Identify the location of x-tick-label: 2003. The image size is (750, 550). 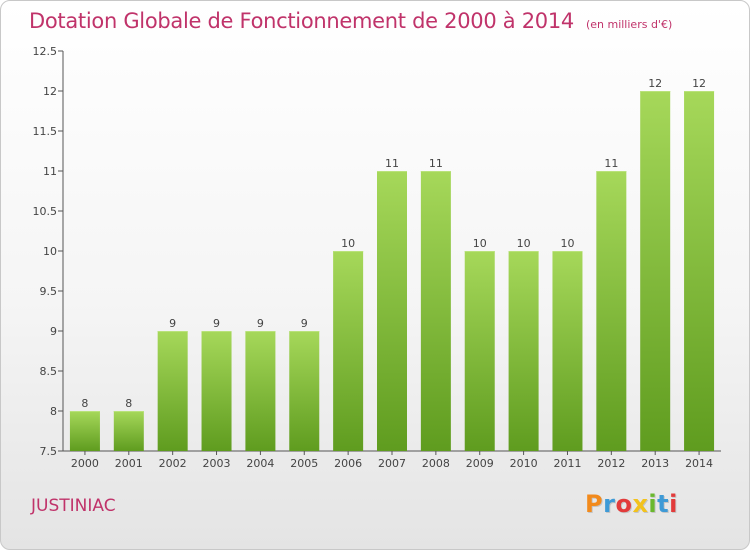
(217, 463).